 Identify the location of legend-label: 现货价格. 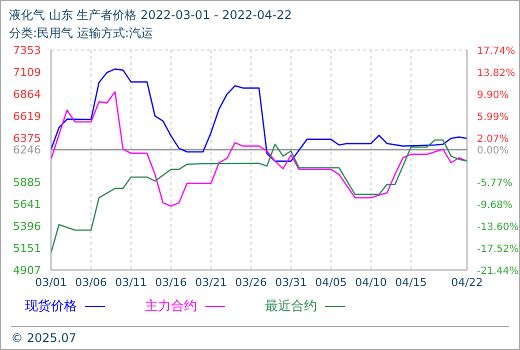
(51, 306).